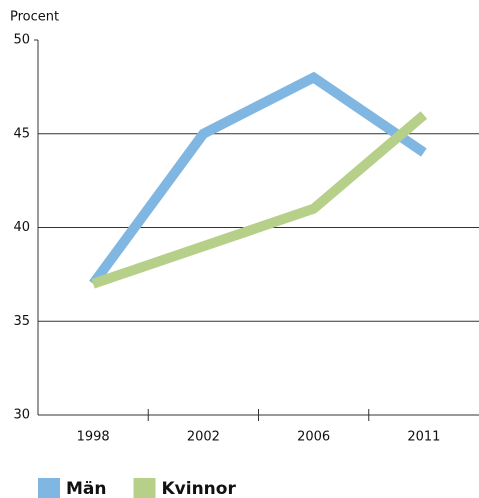 This screenshot has height=498, width=479. I want to click on y-tick-label: 40, so click(21, 227).